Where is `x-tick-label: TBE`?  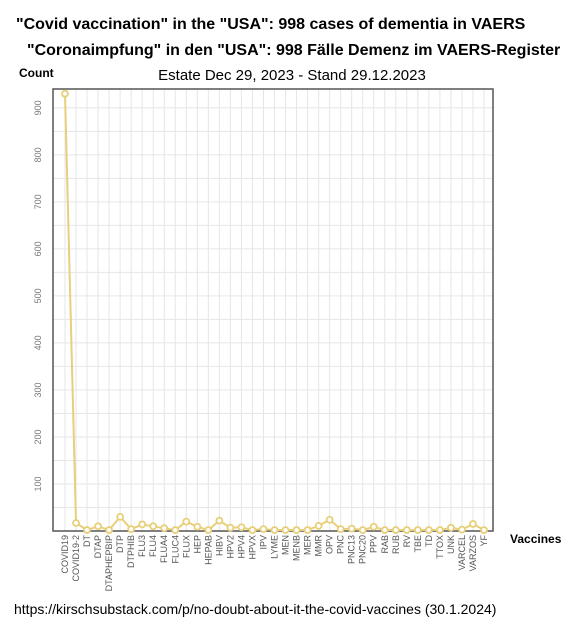
x-tick-label: TBE is located at coordinates (418, 544).